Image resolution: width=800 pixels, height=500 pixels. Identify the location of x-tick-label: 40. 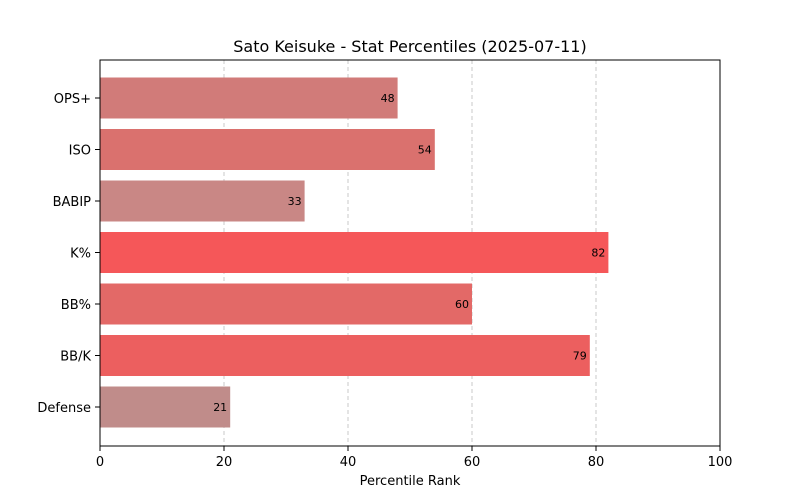
(348, 462).